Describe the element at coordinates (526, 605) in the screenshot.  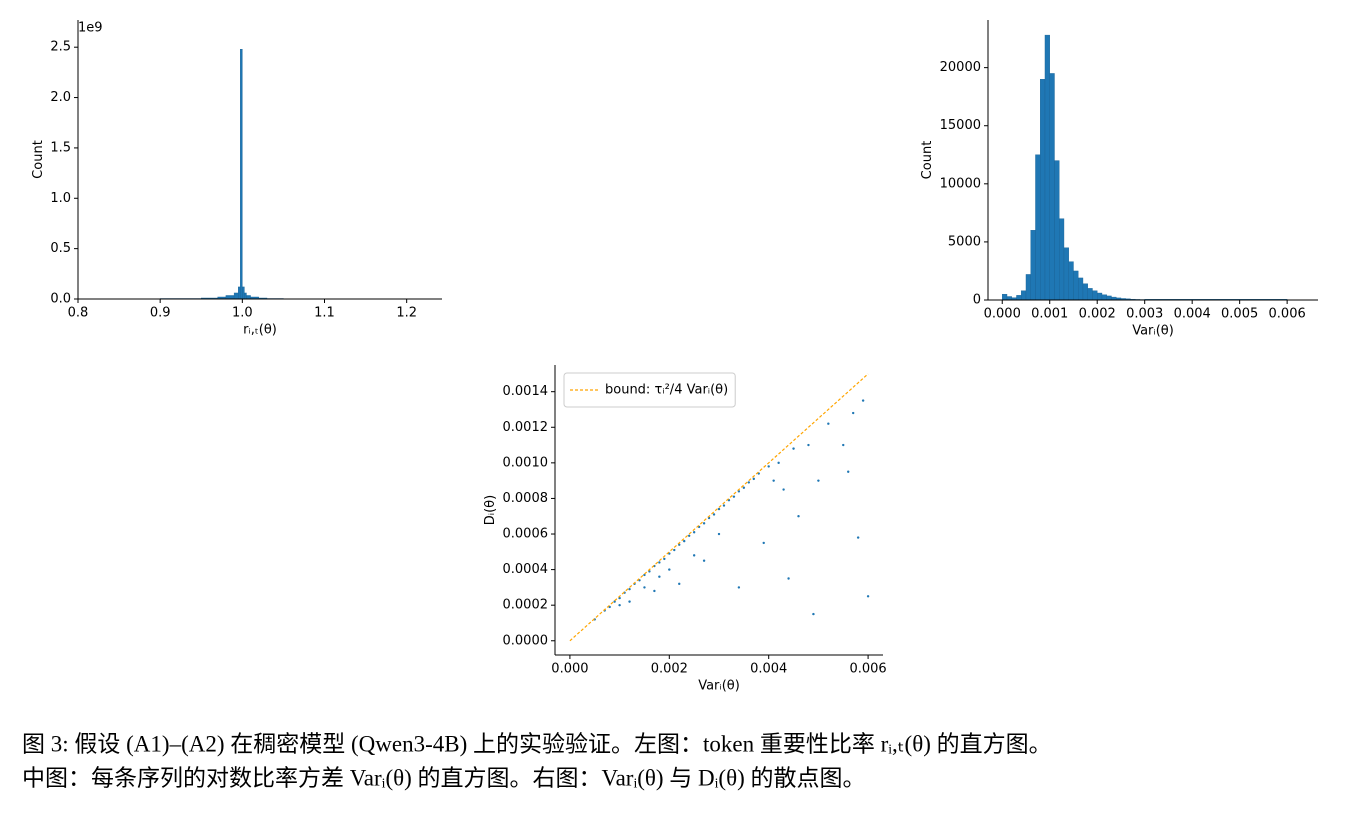
I see `y-tick-label: 0.0002` at that location.